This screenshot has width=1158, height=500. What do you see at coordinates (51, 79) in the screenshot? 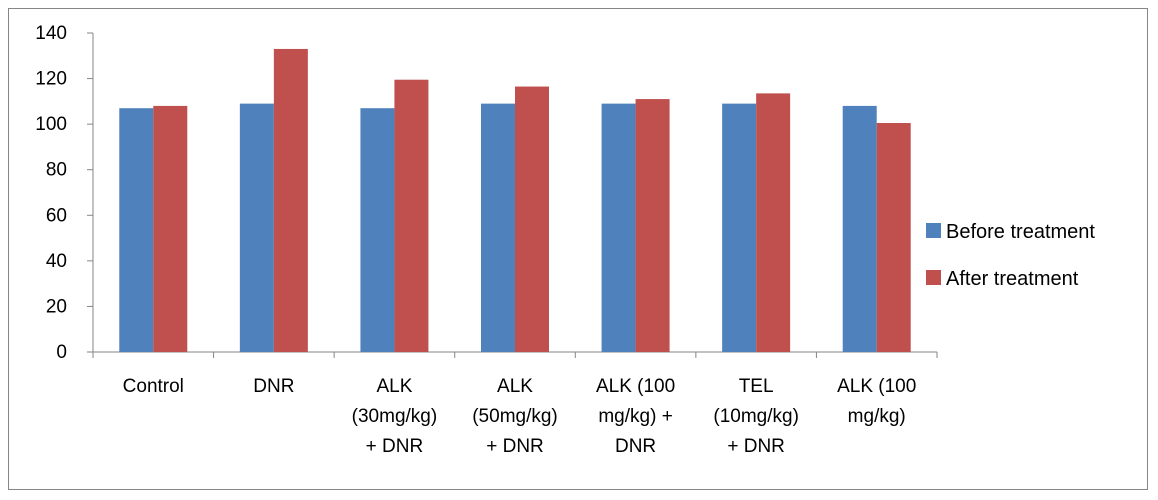
I see `y-tick-label: 120` at bounding box center [51, 79].